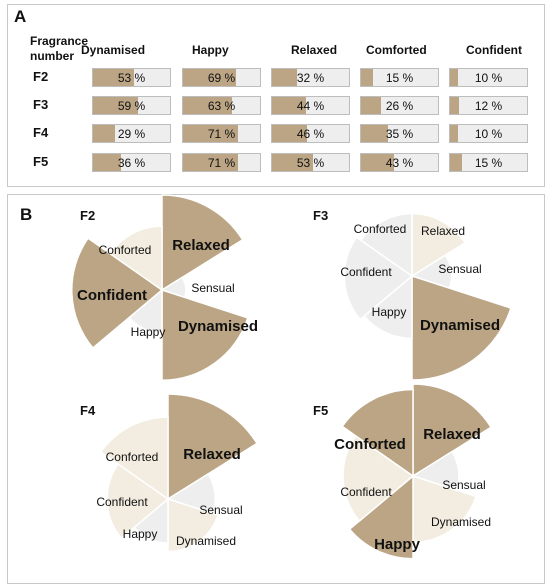  Describe the element at coordinates (41, 132) in the screenshot. I see `row-label-f4: F4` at that location.